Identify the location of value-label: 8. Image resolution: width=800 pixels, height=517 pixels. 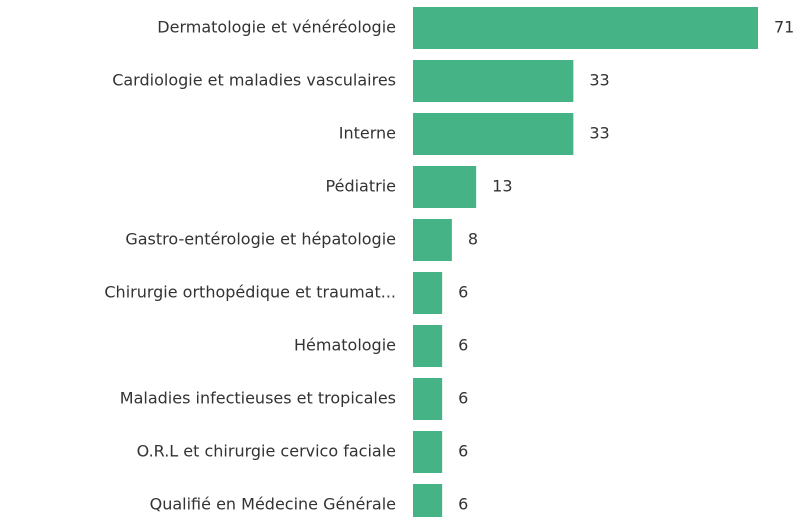
(473, 239).